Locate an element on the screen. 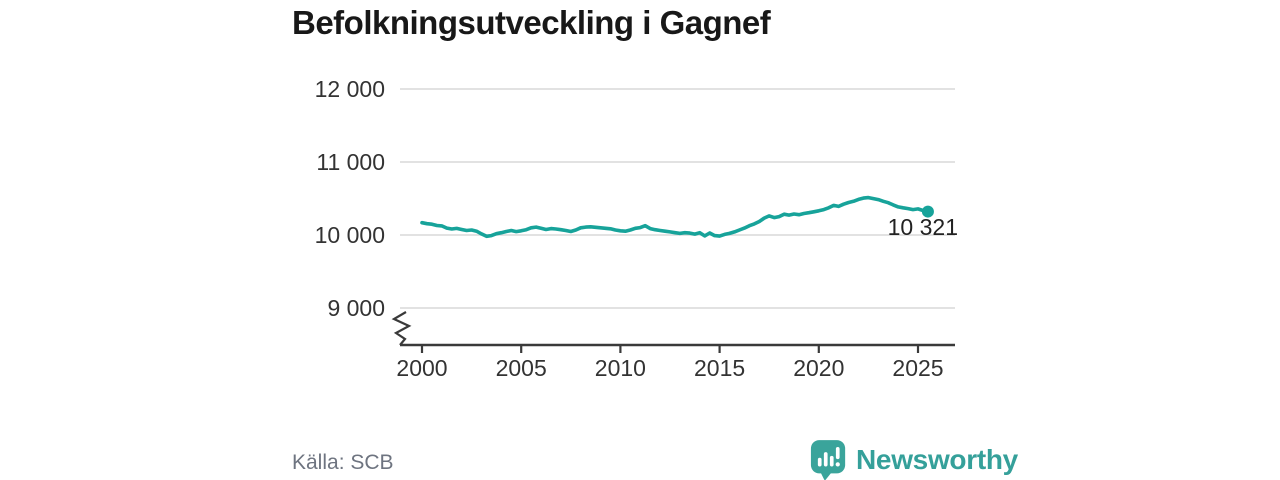 Image resolution: width=1280 pixels, height=480 pixels. speech-bubble-bar-chart-icon is located at coordinates (828, 460).